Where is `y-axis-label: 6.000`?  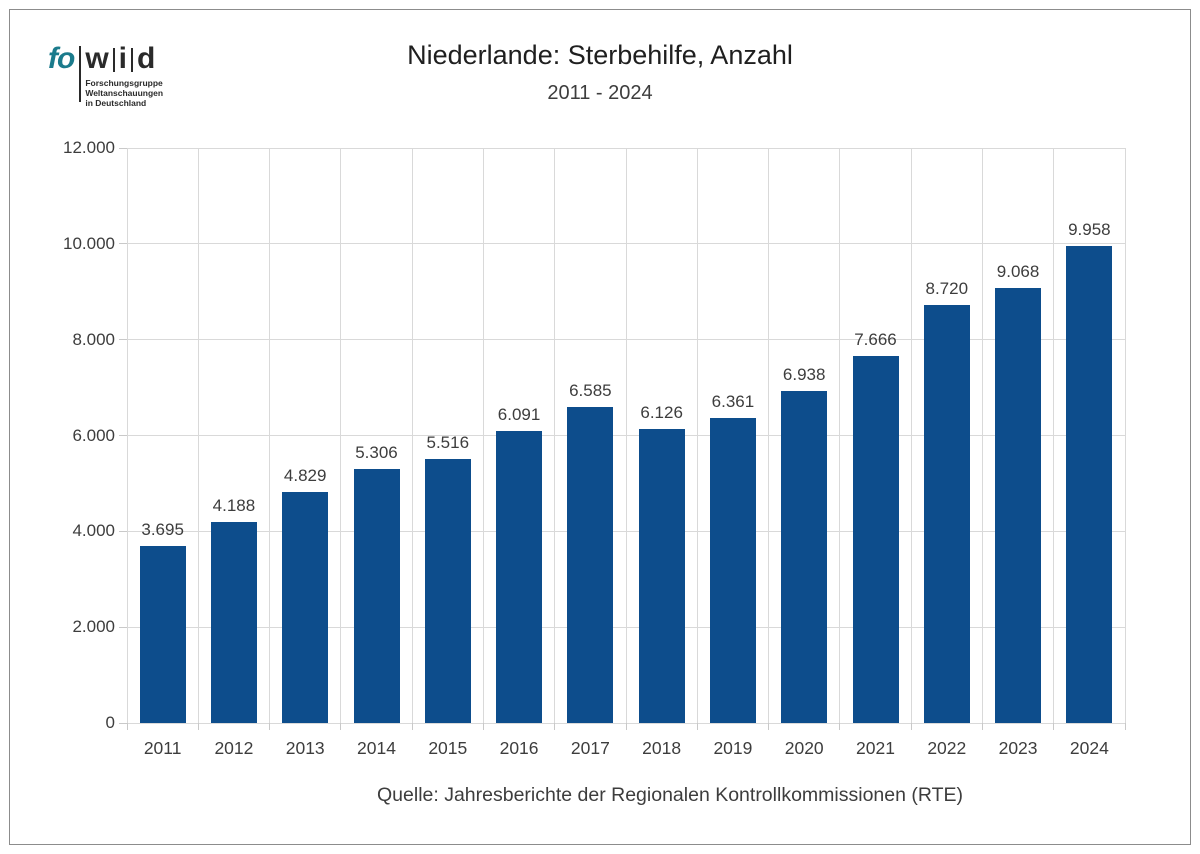 y-axis-label: 6.000 is located at coordinates (93, 435).